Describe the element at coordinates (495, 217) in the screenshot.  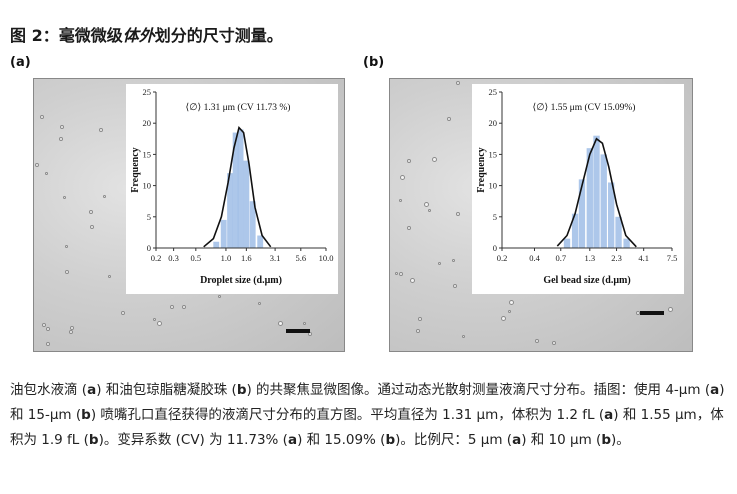
I see `chart-b-ytick-label: 5` at that location.